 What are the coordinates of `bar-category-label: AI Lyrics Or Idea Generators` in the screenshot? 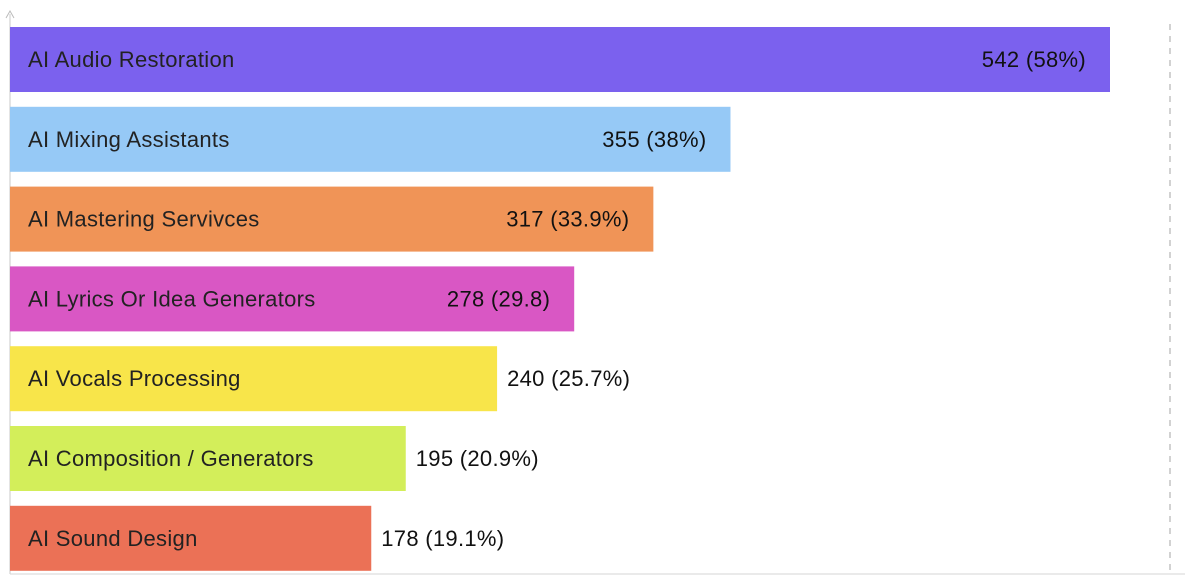 It's located at (172, 298).